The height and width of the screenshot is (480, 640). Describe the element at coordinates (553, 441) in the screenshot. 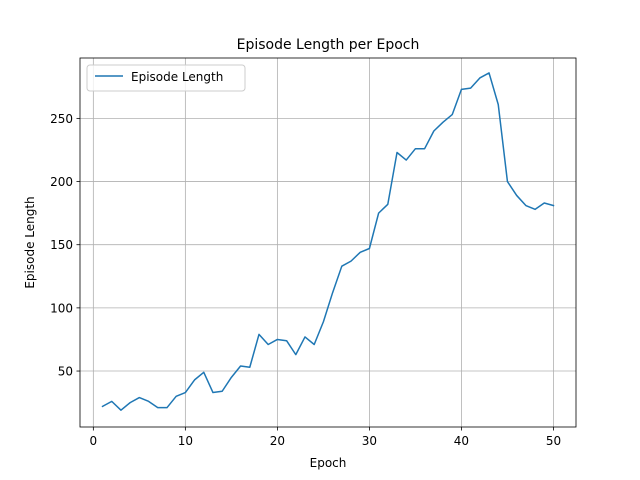

I see `x-tick-label: 50` at that location.